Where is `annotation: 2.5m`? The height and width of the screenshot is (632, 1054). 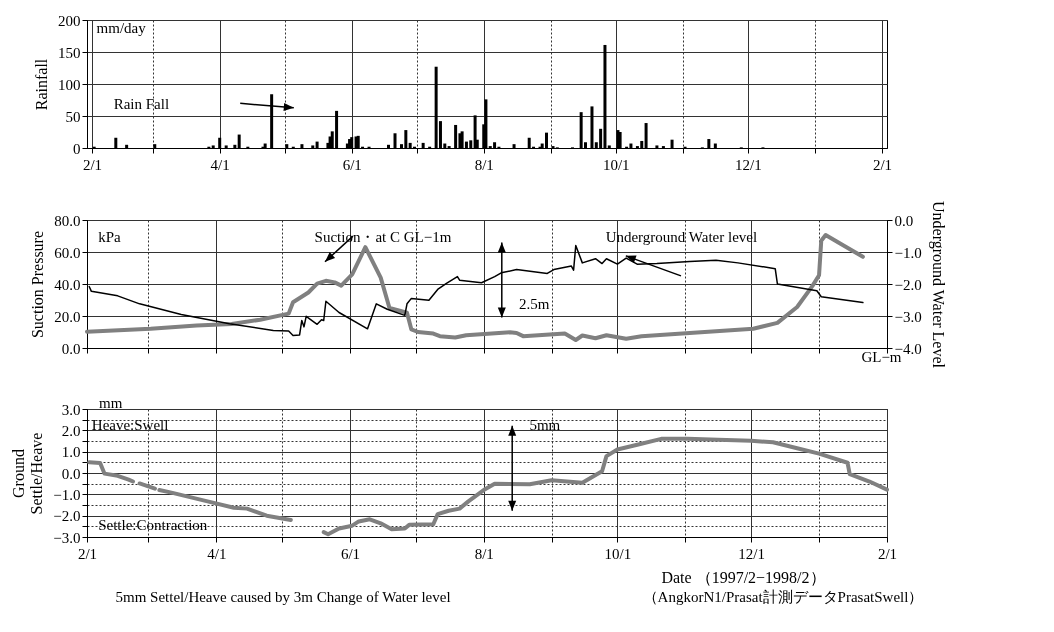
annotation: 2.5m is located at coordinates (534, 304).